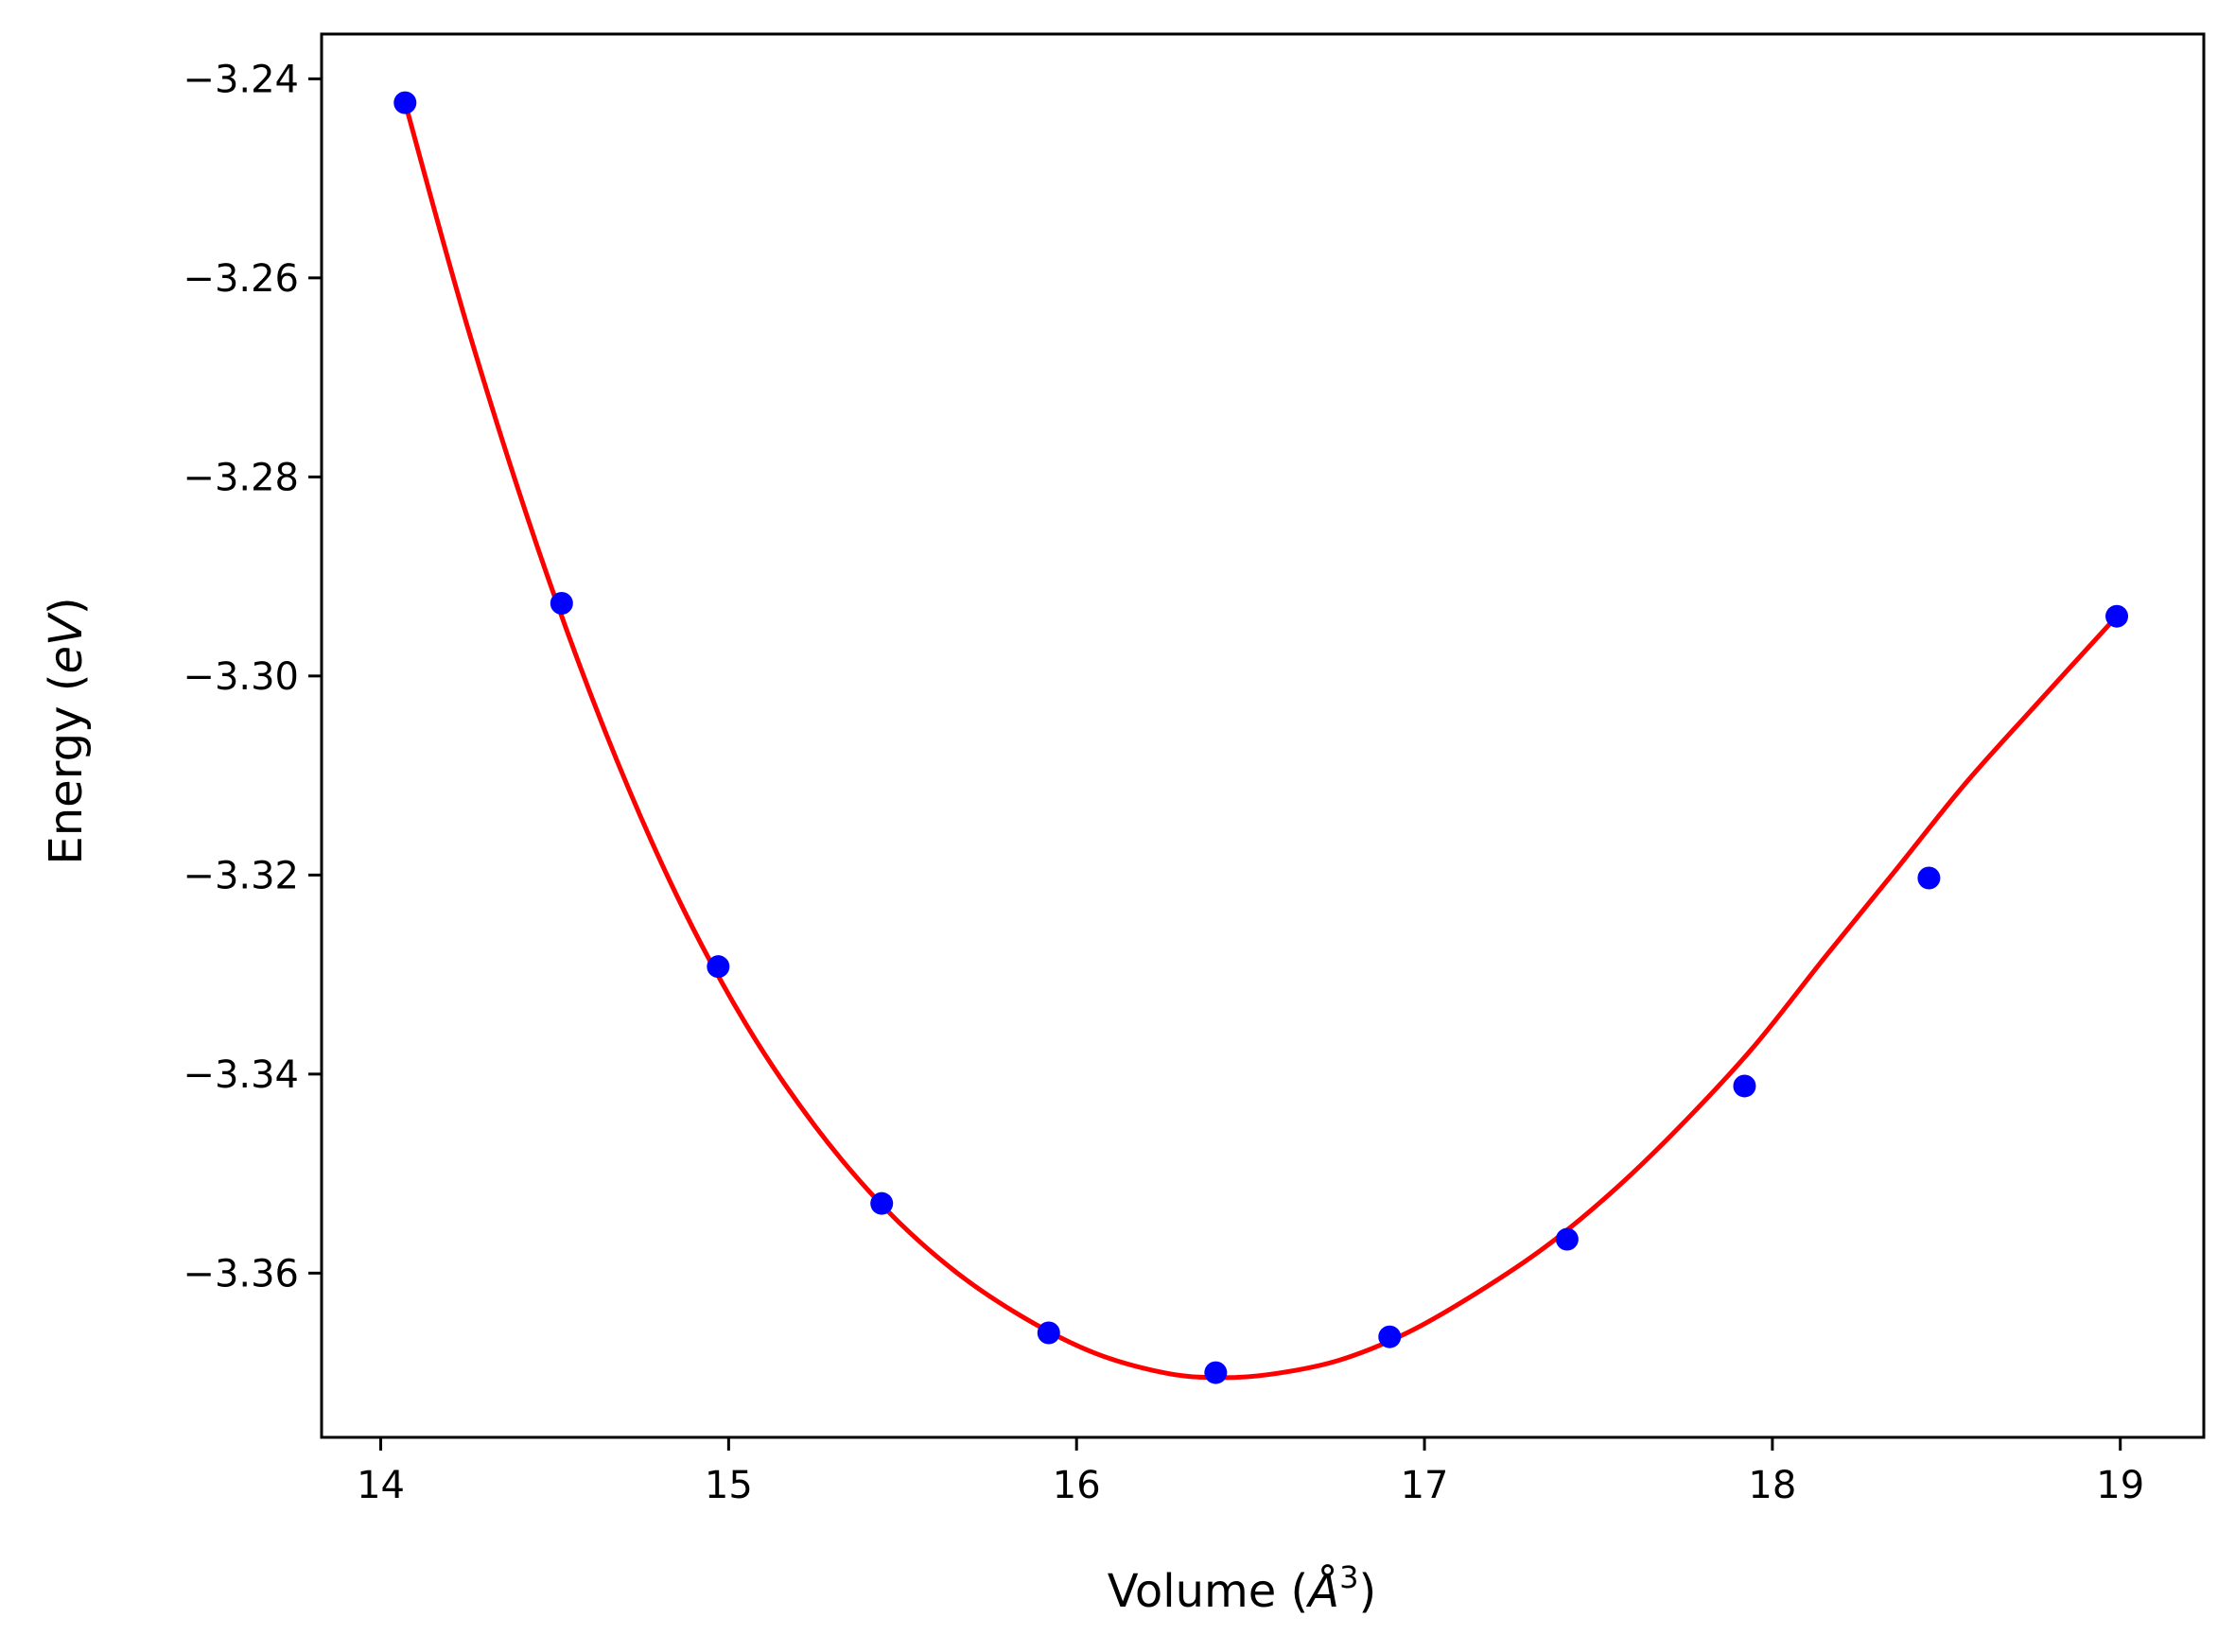 The height and width of the screenshot is (1652, 2235). Describe the element at coordinates (1208, 1591) in the screenshot. I see `x-axis-label-text: Volume (` at that location.